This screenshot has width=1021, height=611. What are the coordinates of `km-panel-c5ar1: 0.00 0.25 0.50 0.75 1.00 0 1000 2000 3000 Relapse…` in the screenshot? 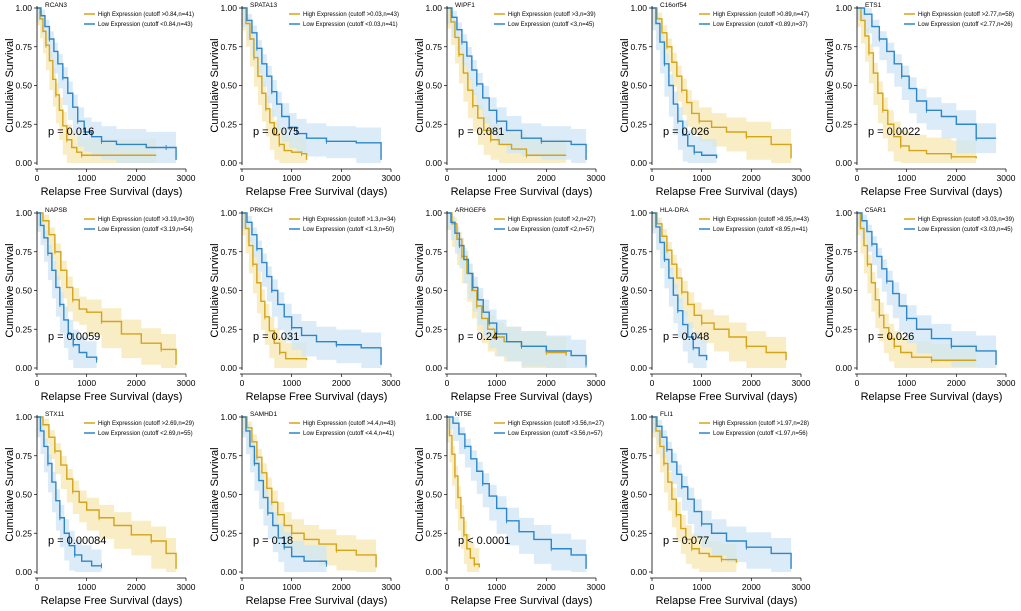 It's located at (920, 306).